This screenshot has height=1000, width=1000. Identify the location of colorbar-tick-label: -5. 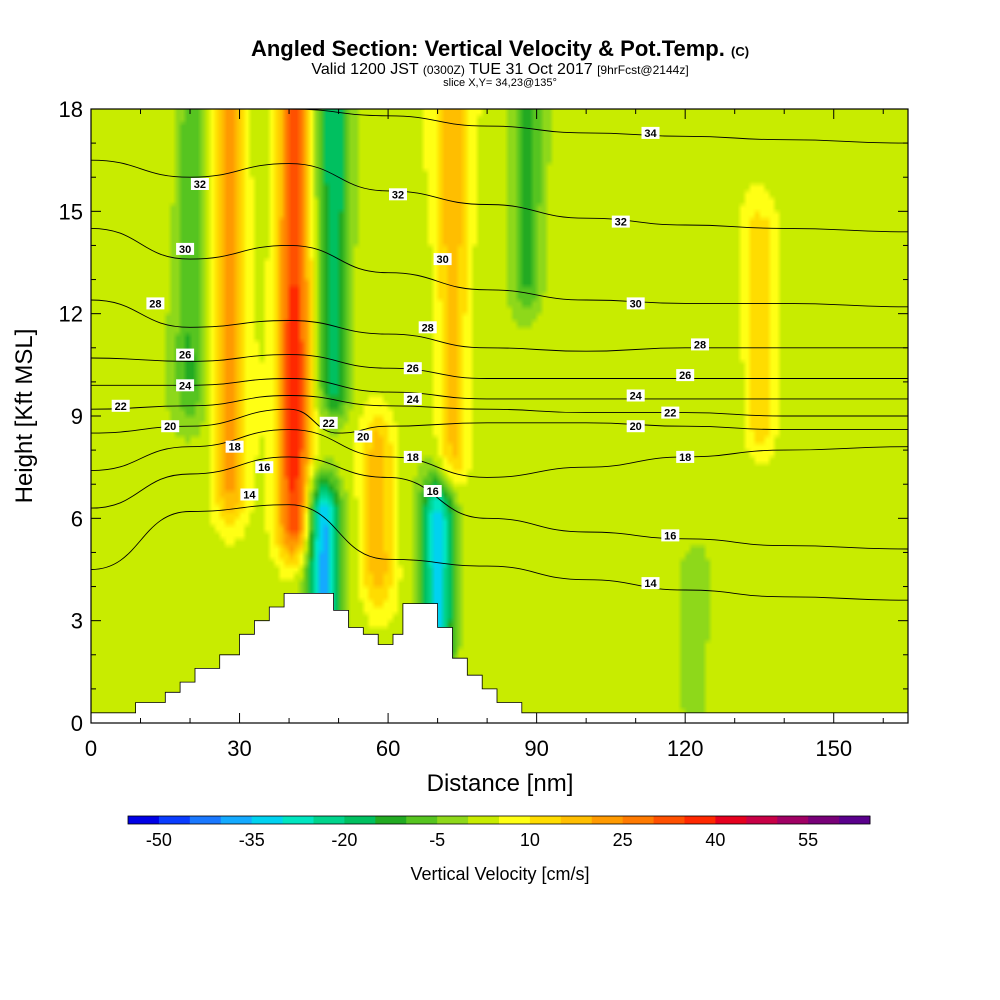
(437, 840).